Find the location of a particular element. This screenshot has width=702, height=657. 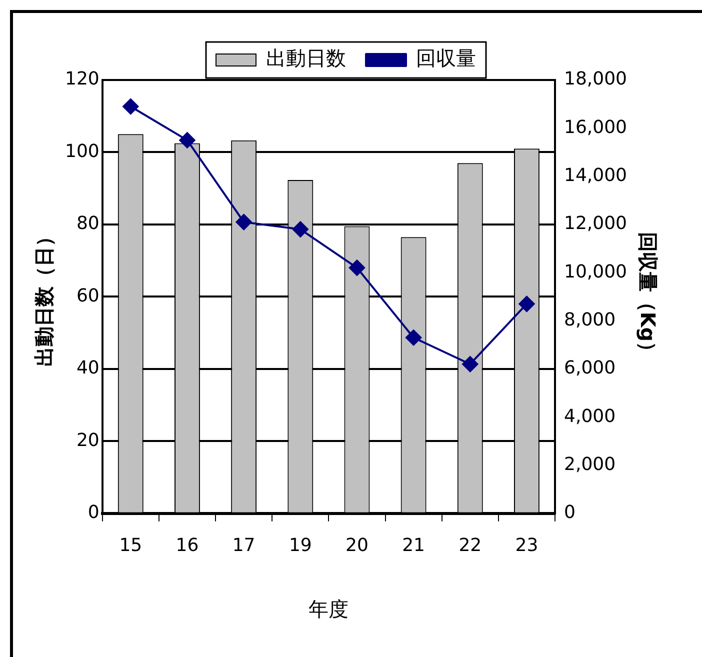

y2-tick-label: 2,000 is located at coordinates (590, 464).